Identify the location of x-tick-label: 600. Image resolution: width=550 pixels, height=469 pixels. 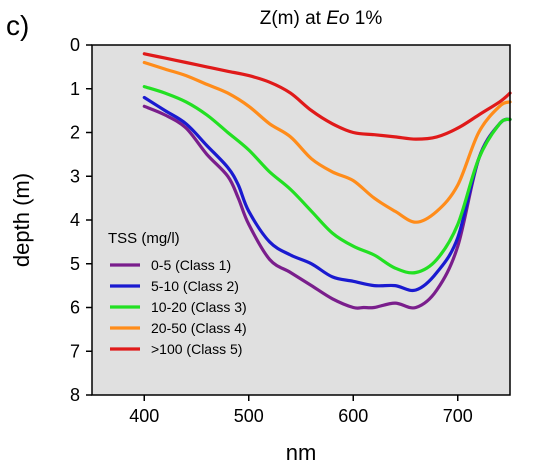
(353, 416).